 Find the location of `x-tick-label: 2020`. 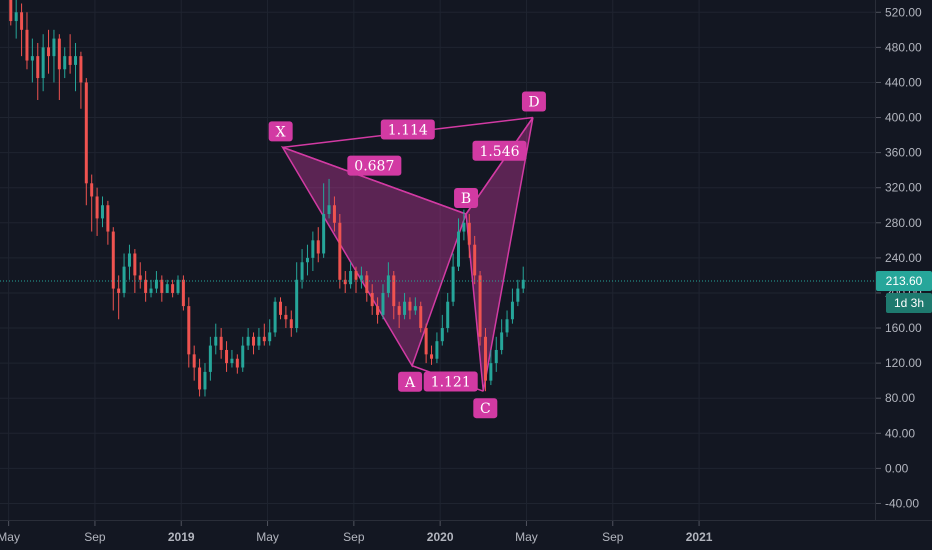

x-tick-label: 2020 is located at coordinates (440, 537).